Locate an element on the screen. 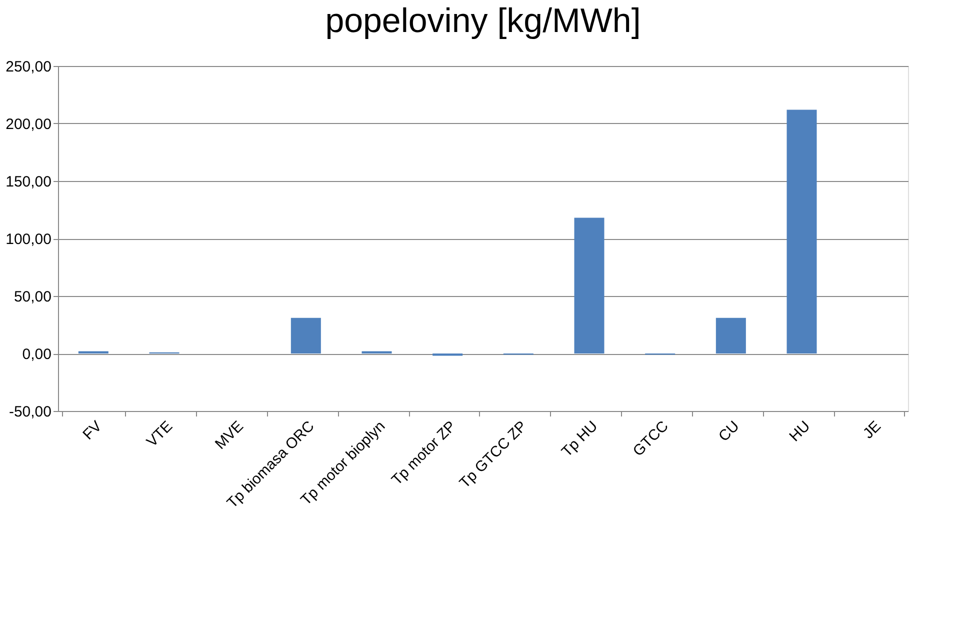 This screenshot has width=980, height=630. x-tick-label: FV is located at coordinates (93, 431).